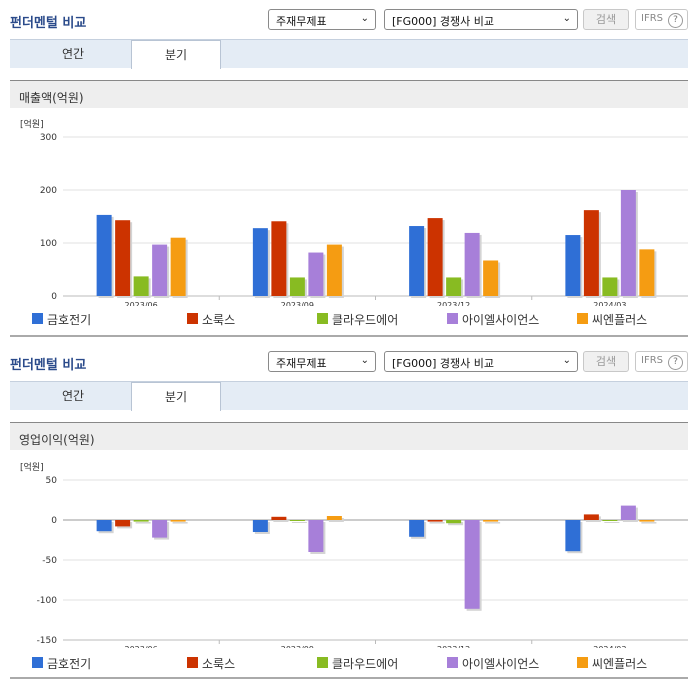 Image resolution: width=696 pixels, height=684 pixels. I want to click on x-tick-label: 2023/12, so click(453, 303).